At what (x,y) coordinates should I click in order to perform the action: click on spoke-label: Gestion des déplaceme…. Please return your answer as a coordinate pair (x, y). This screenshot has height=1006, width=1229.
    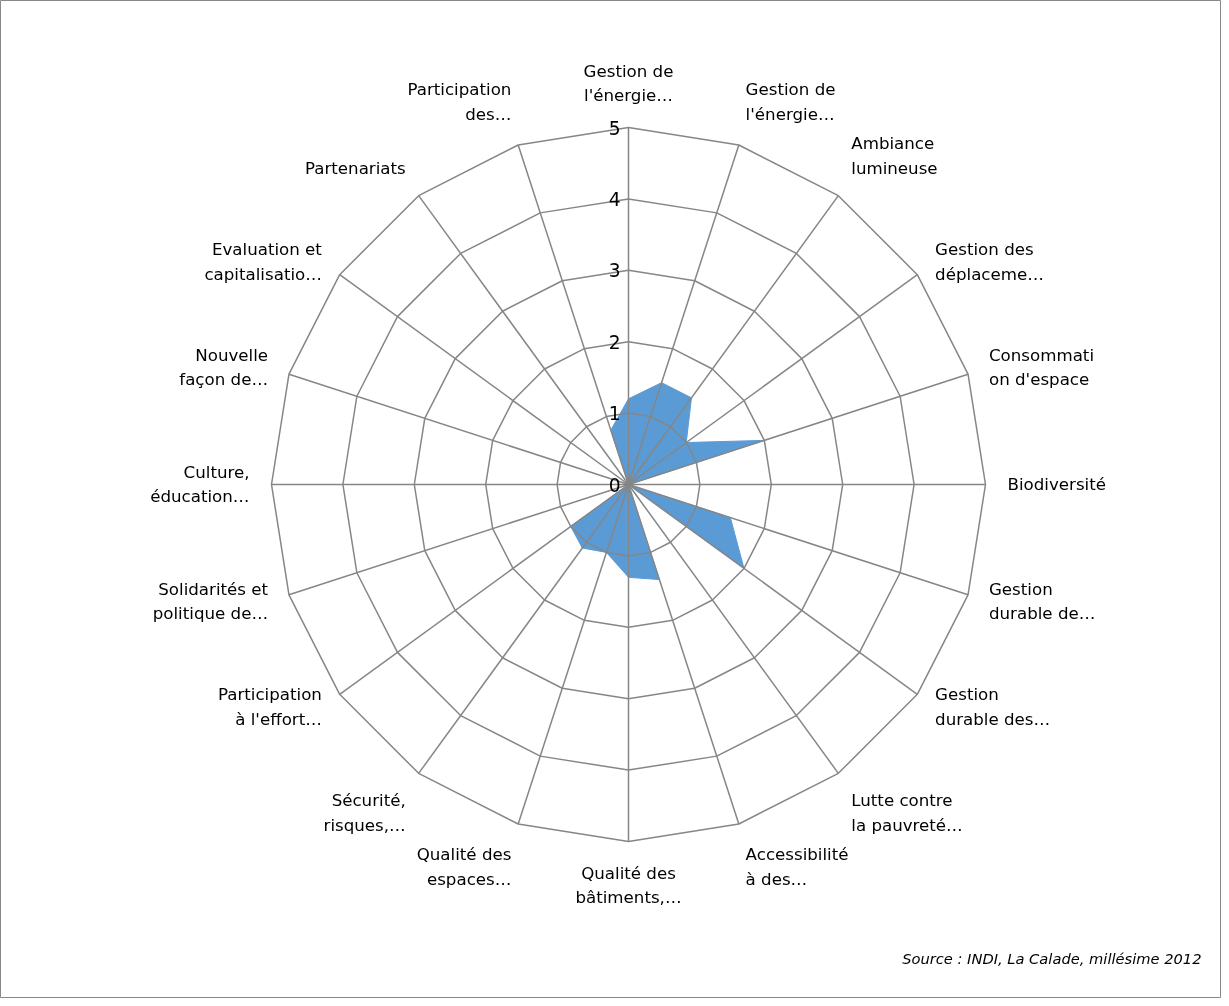
    Looking at the image, I should click on (989, 261).